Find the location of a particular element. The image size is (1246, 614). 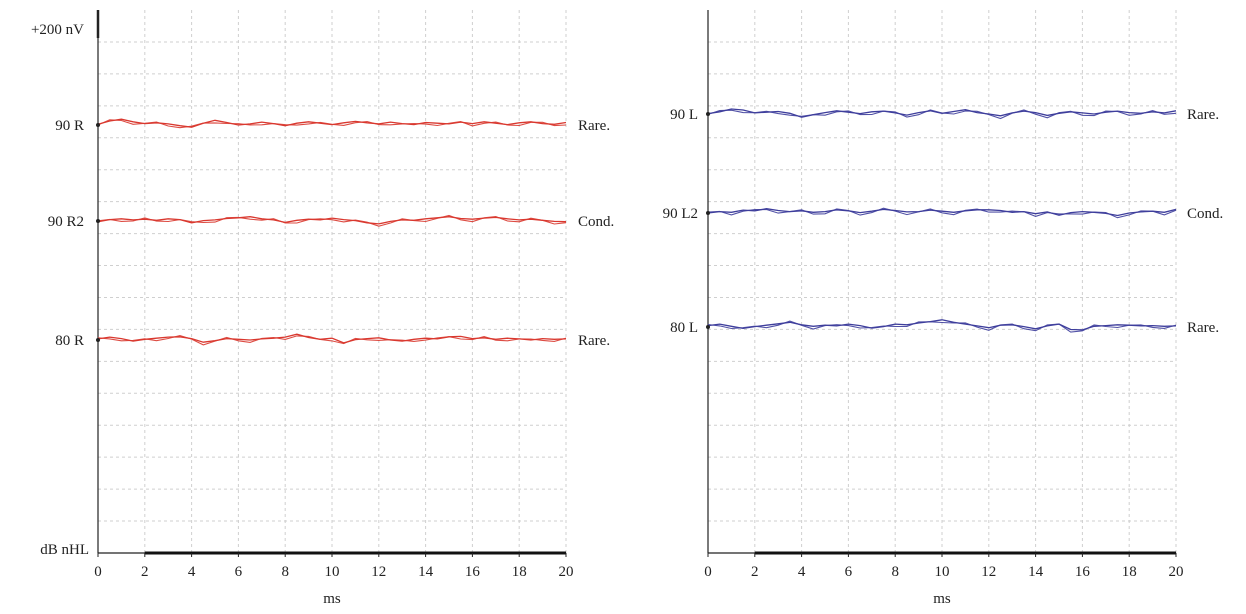

trace-intensity-label: 90 R2 is located at coordinates (66, 222).